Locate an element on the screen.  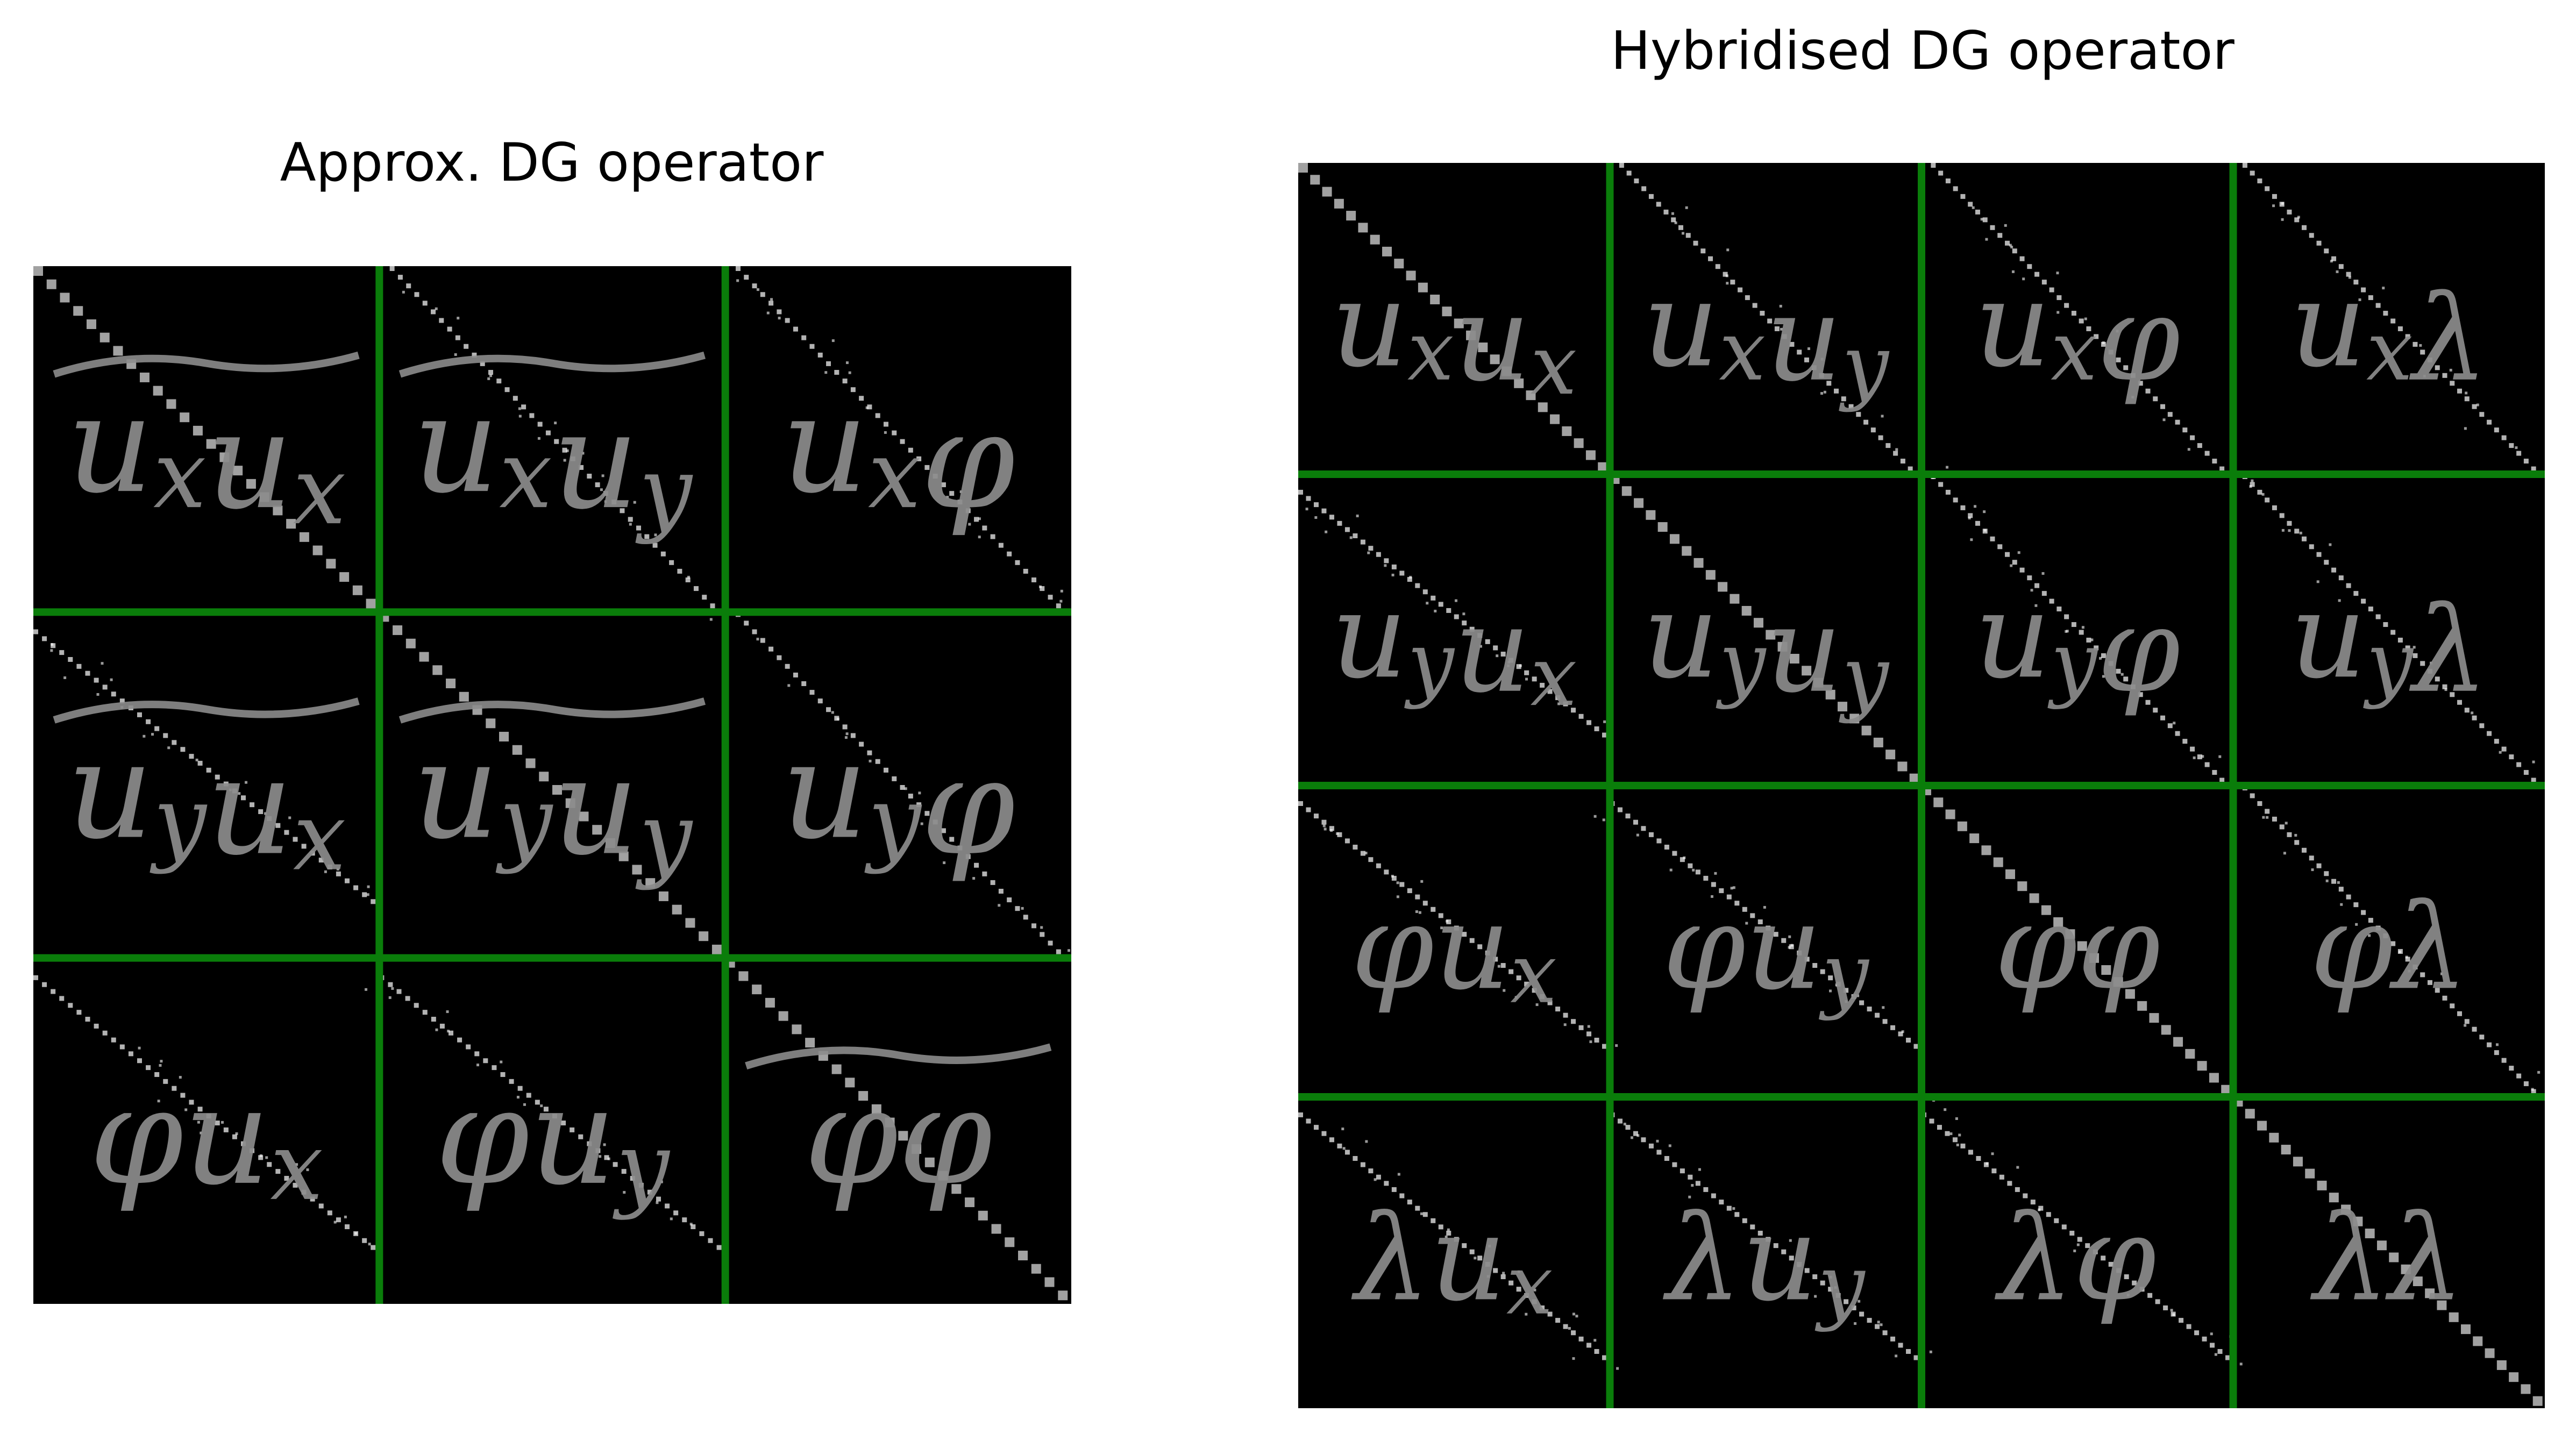
hybridised-dg-label-3-2: λφ is located at coordinates (2075, 1258).